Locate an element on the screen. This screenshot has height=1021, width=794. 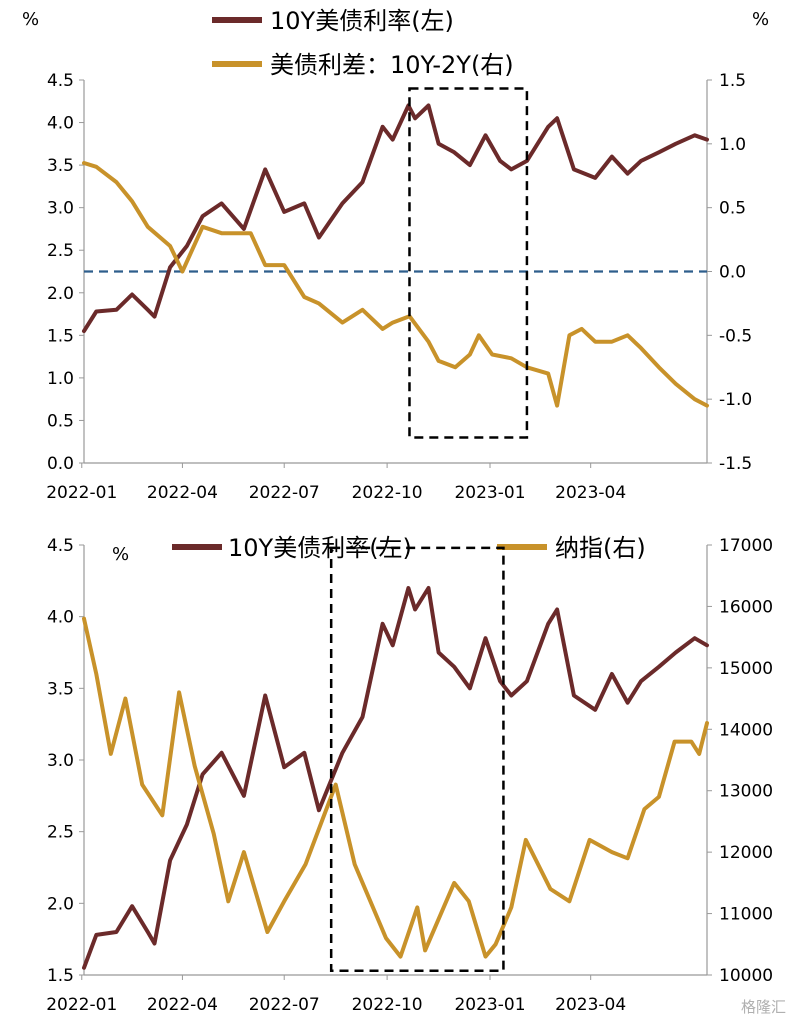
right-tick-label: 12000 is located at coordinates (746, 853).